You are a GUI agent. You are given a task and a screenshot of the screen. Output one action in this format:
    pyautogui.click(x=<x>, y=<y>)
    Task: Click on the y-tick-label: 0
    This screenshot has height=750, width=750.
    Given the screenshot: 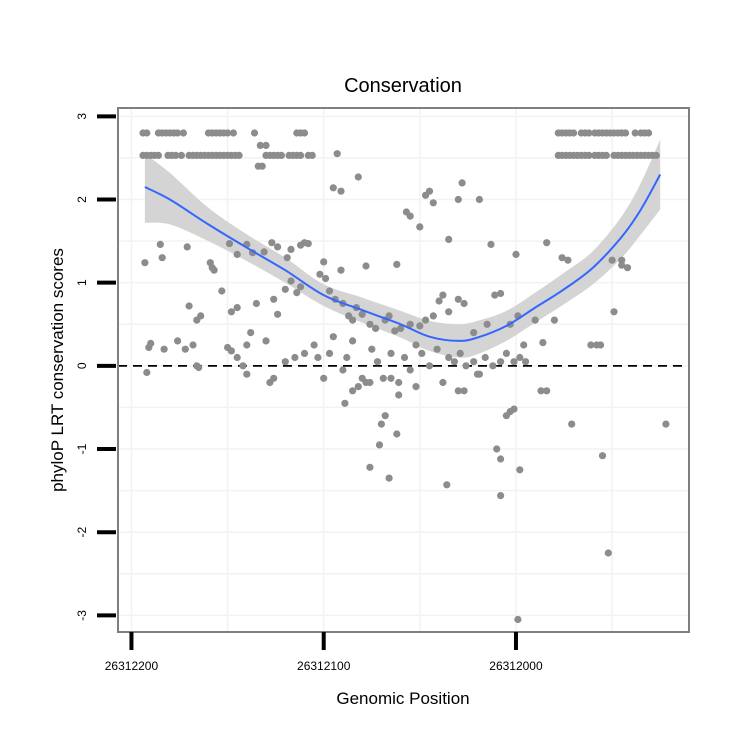 What is the action you would take?
    pyautogui.click(x=82, y=365)
    